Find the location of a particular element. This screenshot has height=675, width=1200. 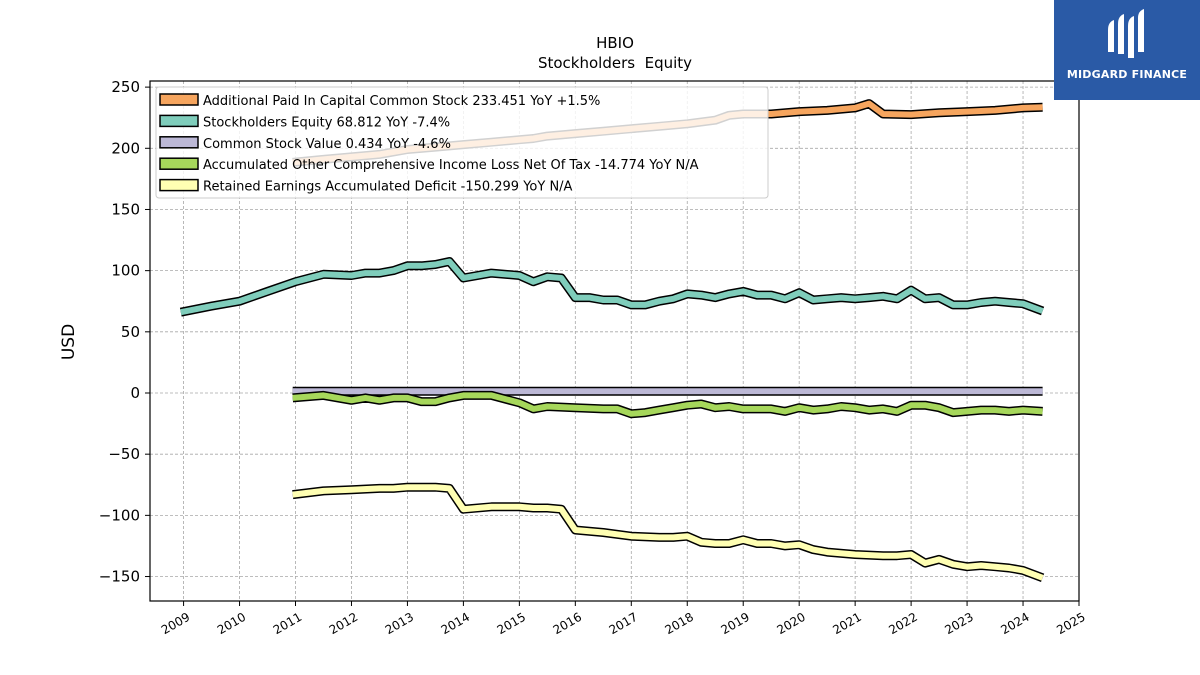

x-tick-label: 2020 is located at coordinates (790, 623).